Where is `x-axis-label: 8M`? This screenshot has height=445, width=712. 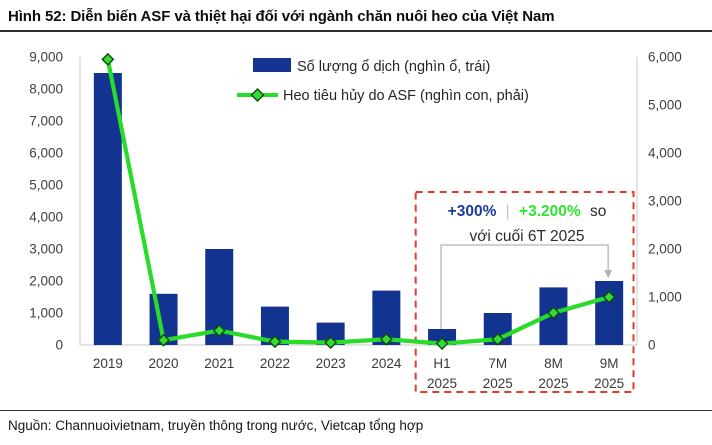
x-axis-label: 8M is located at coordinates (553, 363).